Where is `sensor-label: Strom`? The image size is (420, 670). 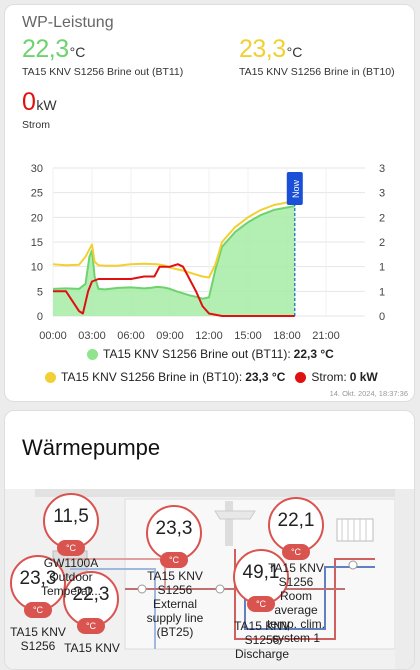
sensor-label: Strom is located at coordinates (36, 125).